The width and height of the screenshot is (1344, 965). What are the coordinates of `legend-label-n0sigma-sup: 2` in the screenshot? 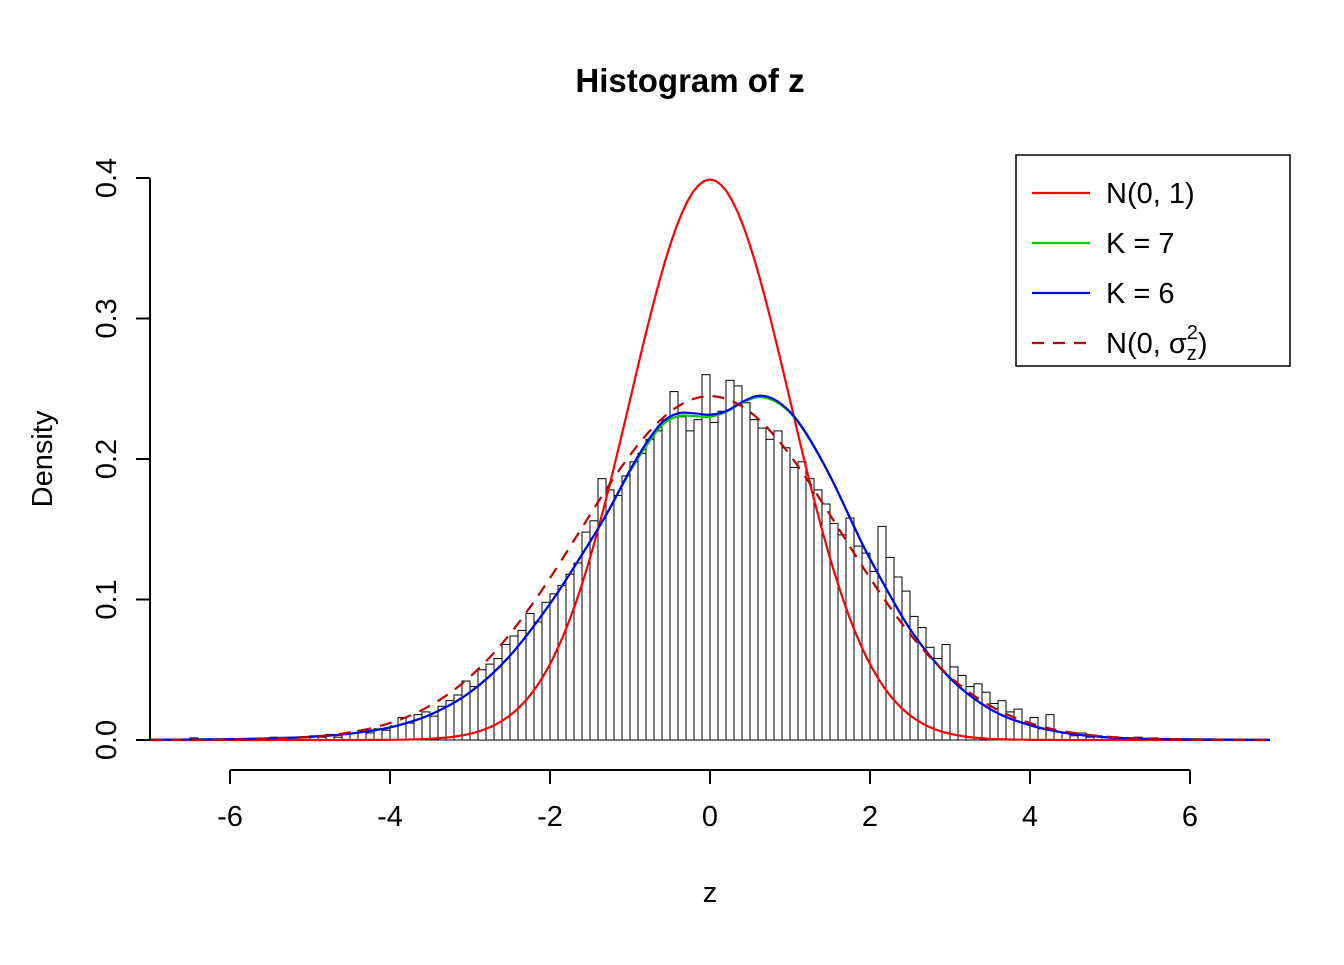 It's located at (1192, 333).